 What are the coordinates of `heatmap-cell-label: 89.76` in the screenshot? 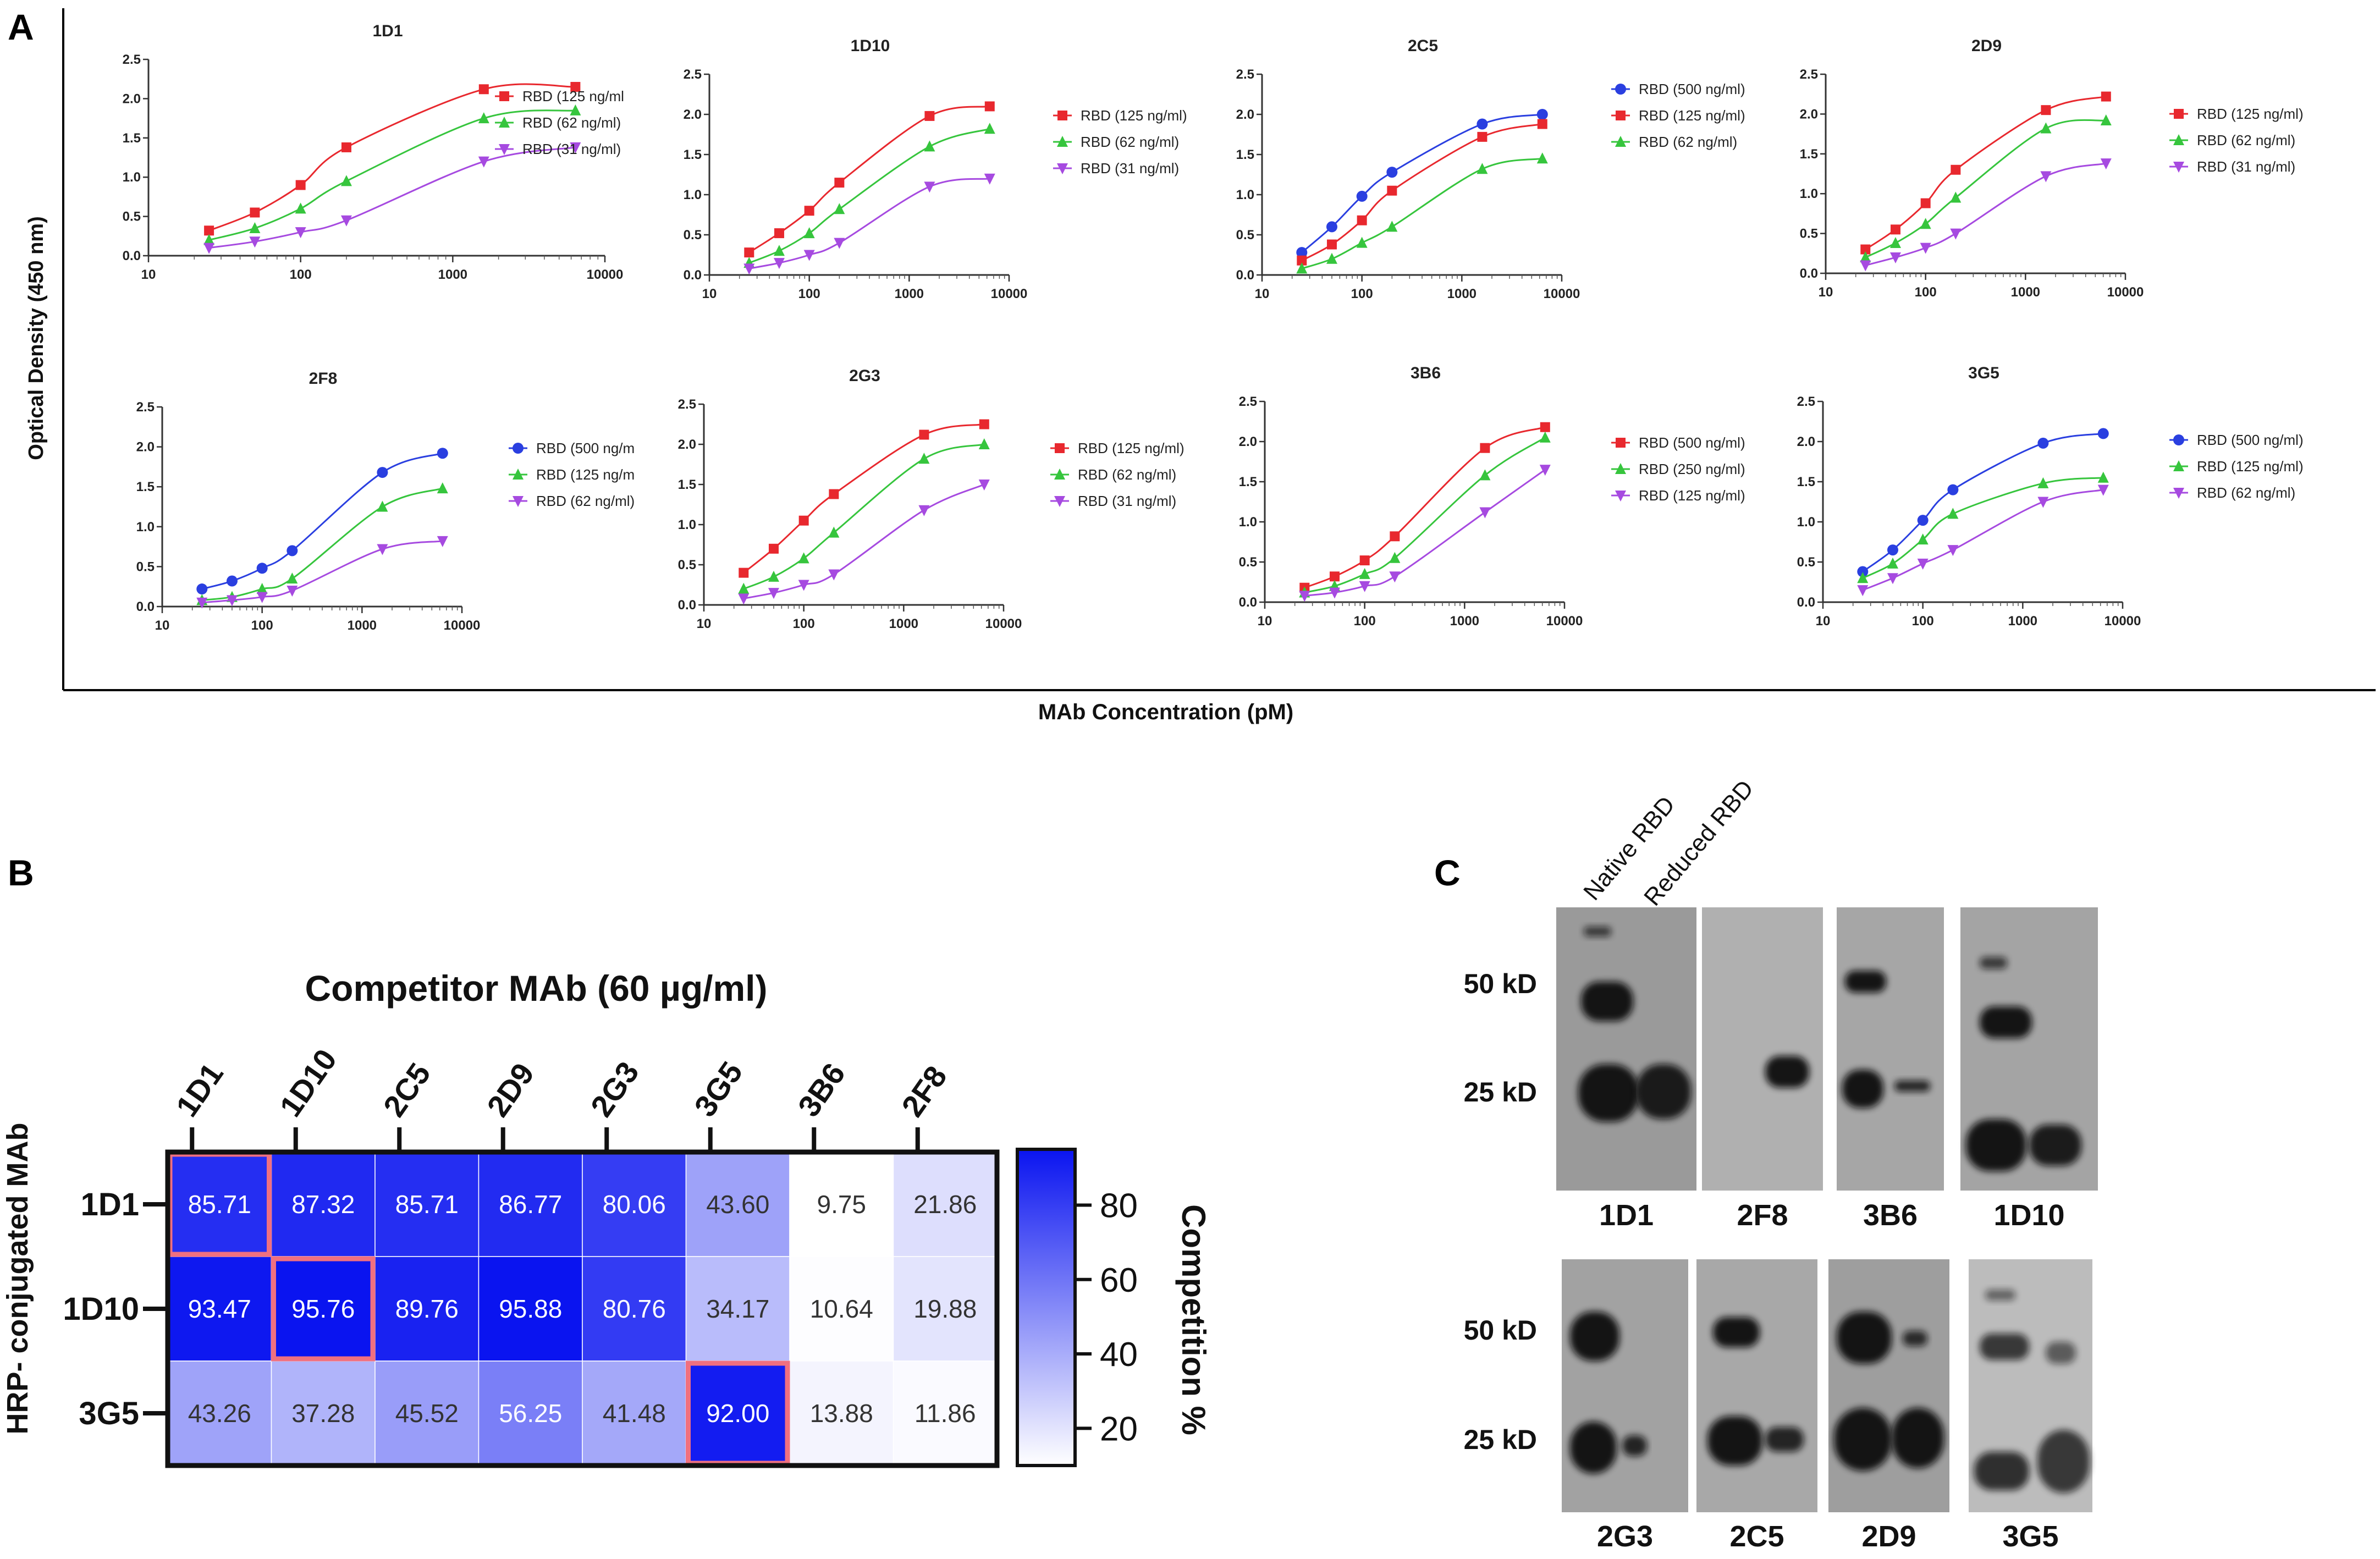 It's located at (427, 1308).